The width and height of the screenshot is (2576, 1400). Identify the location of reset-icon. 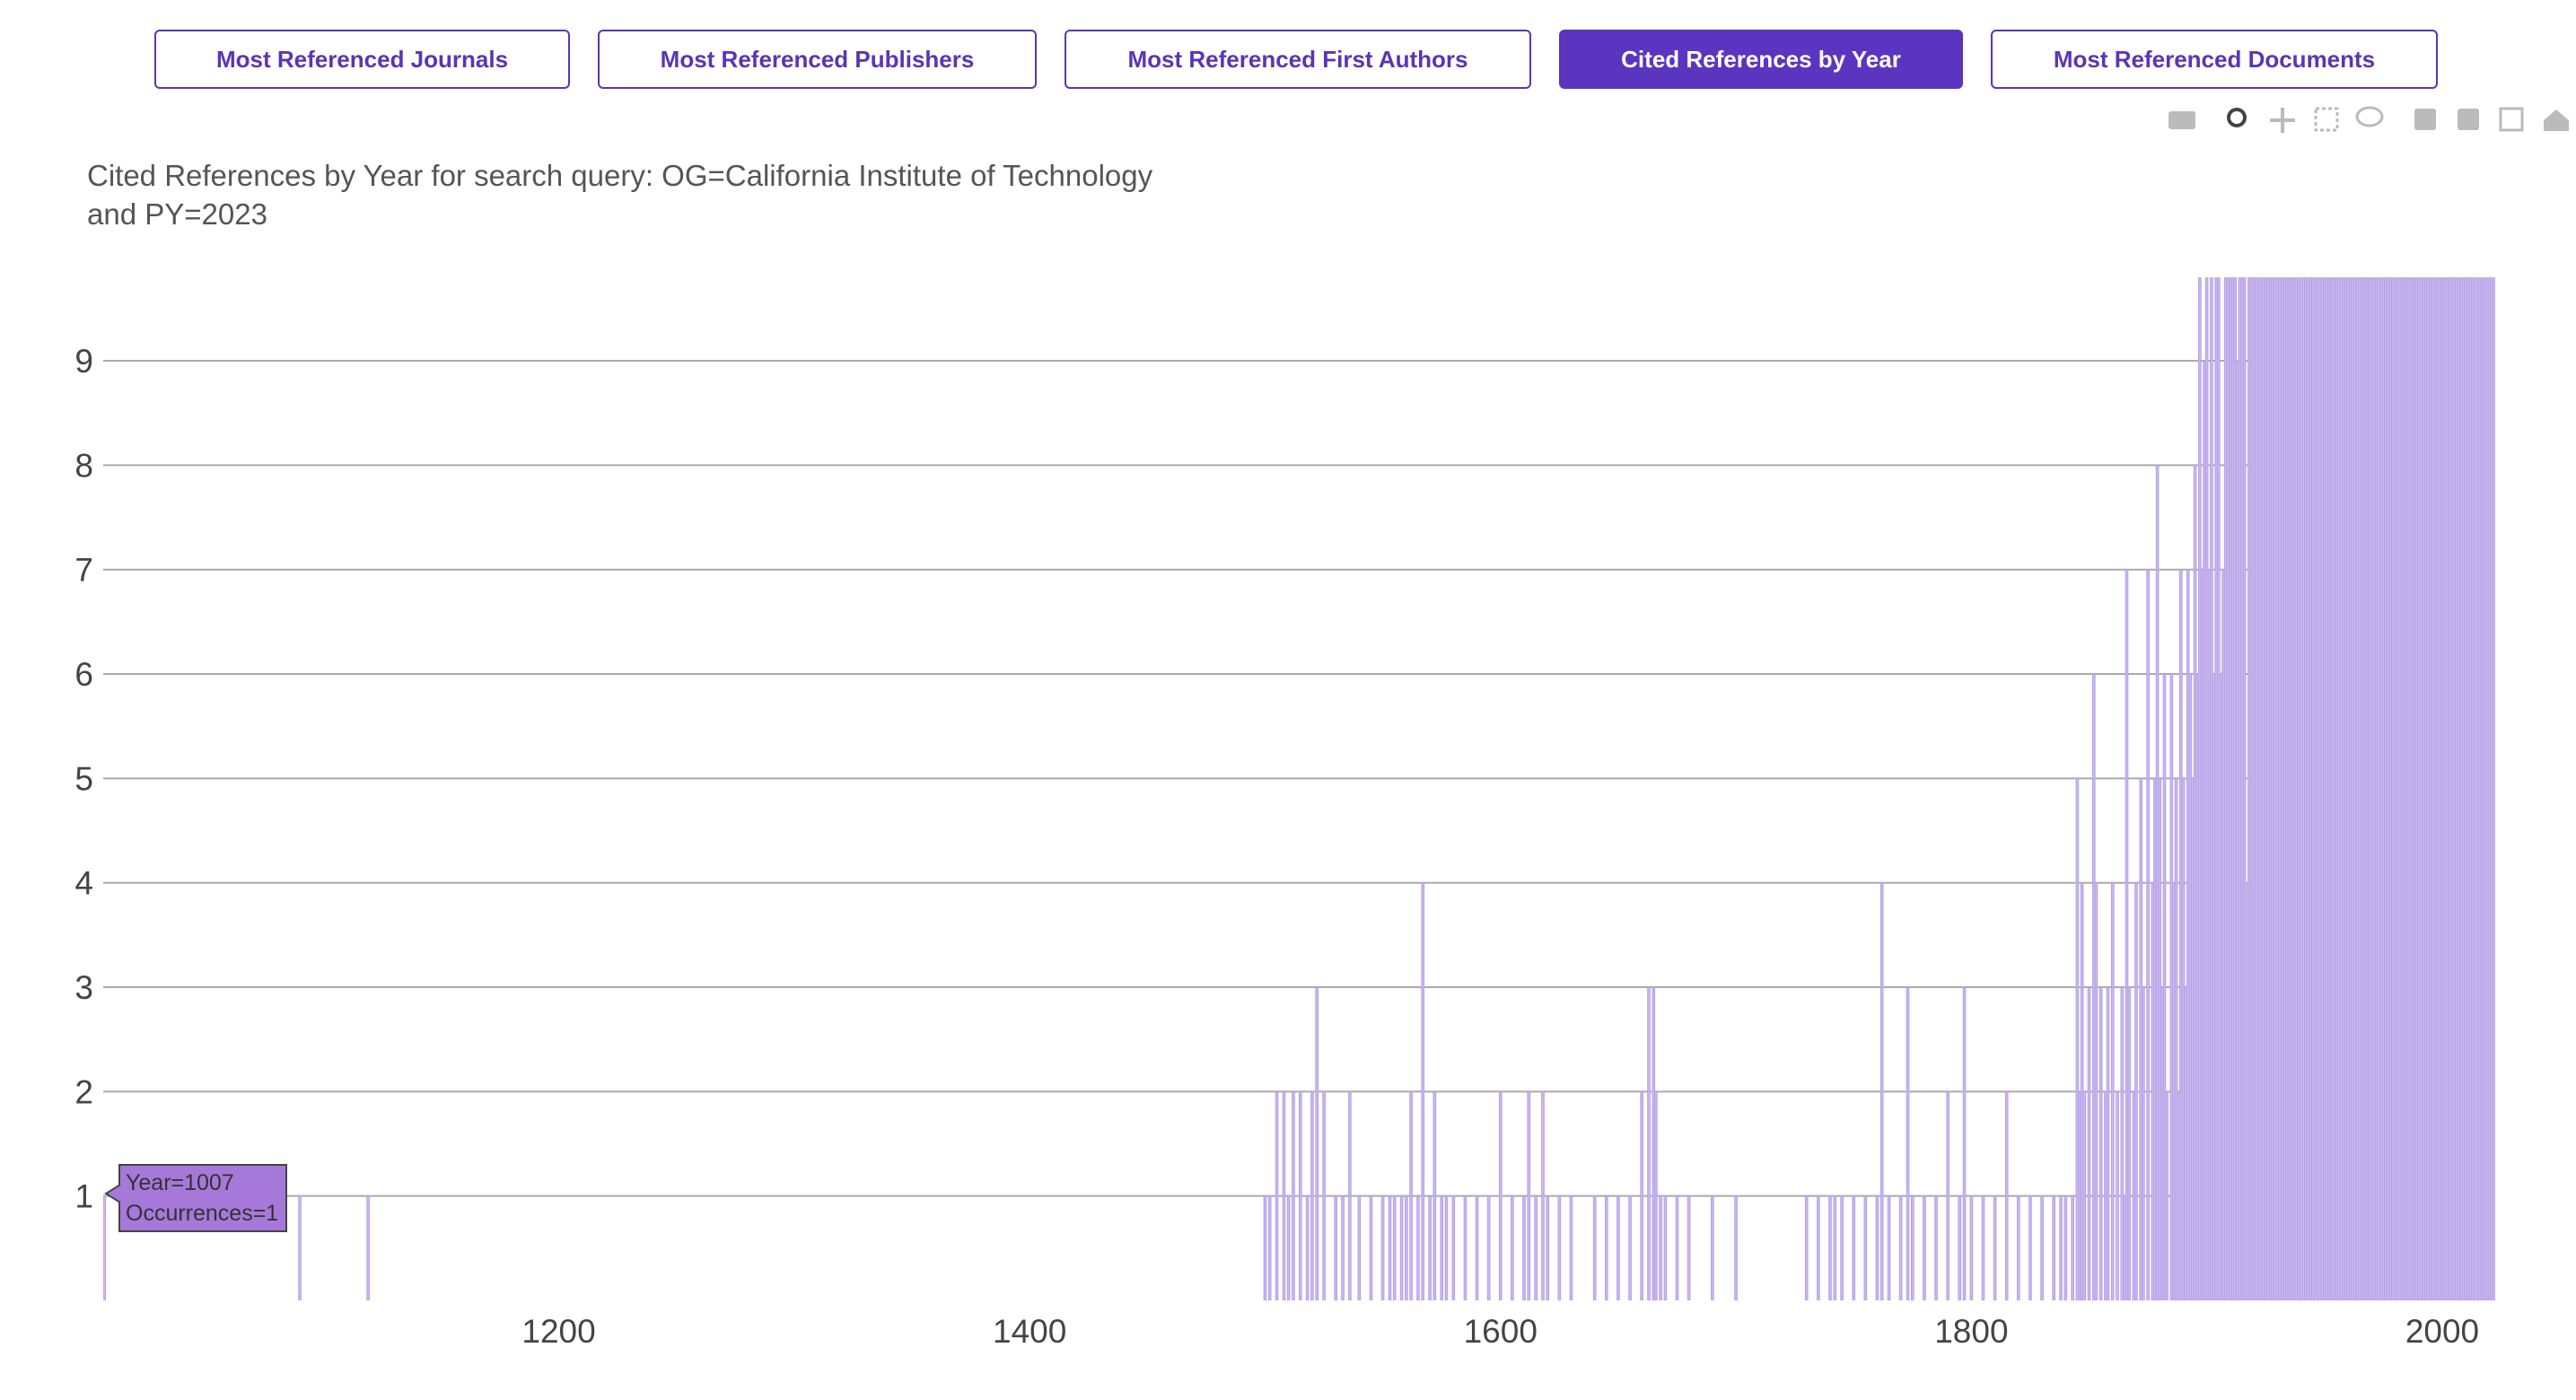
(2556, 120).